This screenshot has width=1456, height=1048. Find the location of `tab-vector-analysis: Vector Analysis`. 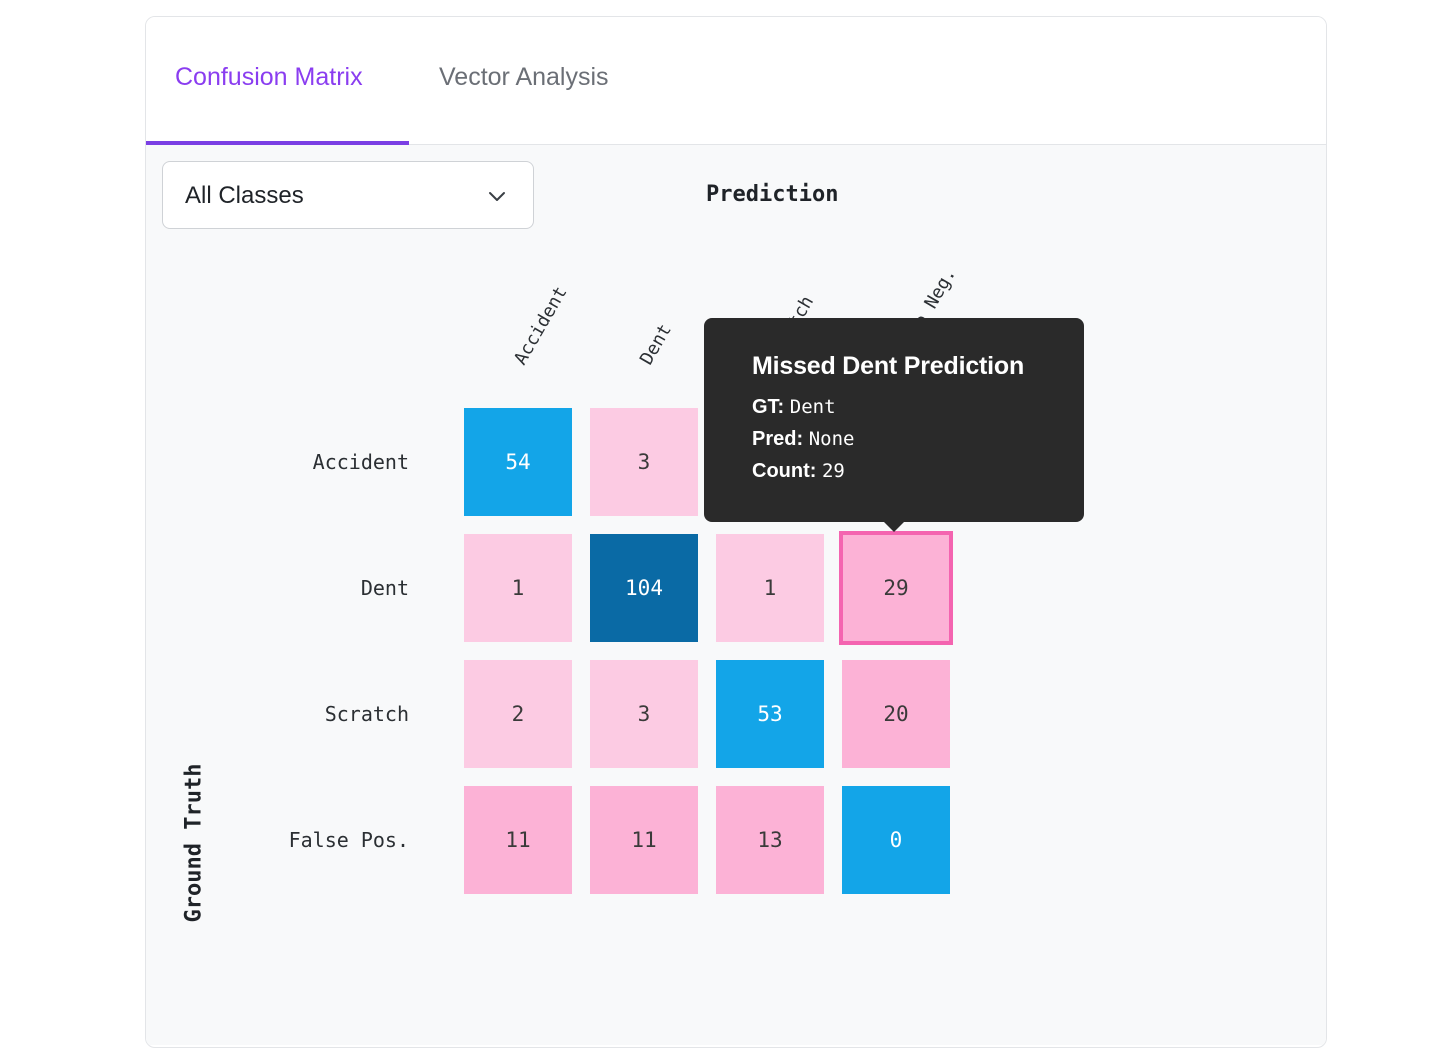

tab-vector-analysis: Vector Analysis is located at coordinates (524, 77).